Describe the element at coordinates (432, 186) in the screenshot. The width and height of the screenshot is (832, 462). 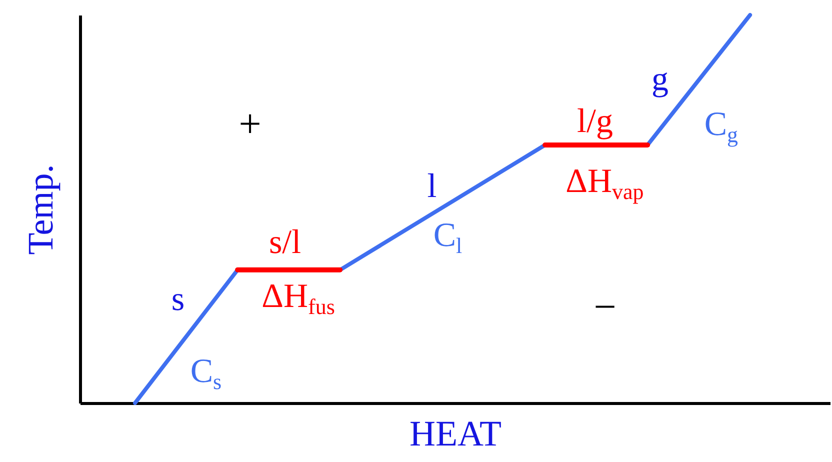
I see `annotation: l` at that location.